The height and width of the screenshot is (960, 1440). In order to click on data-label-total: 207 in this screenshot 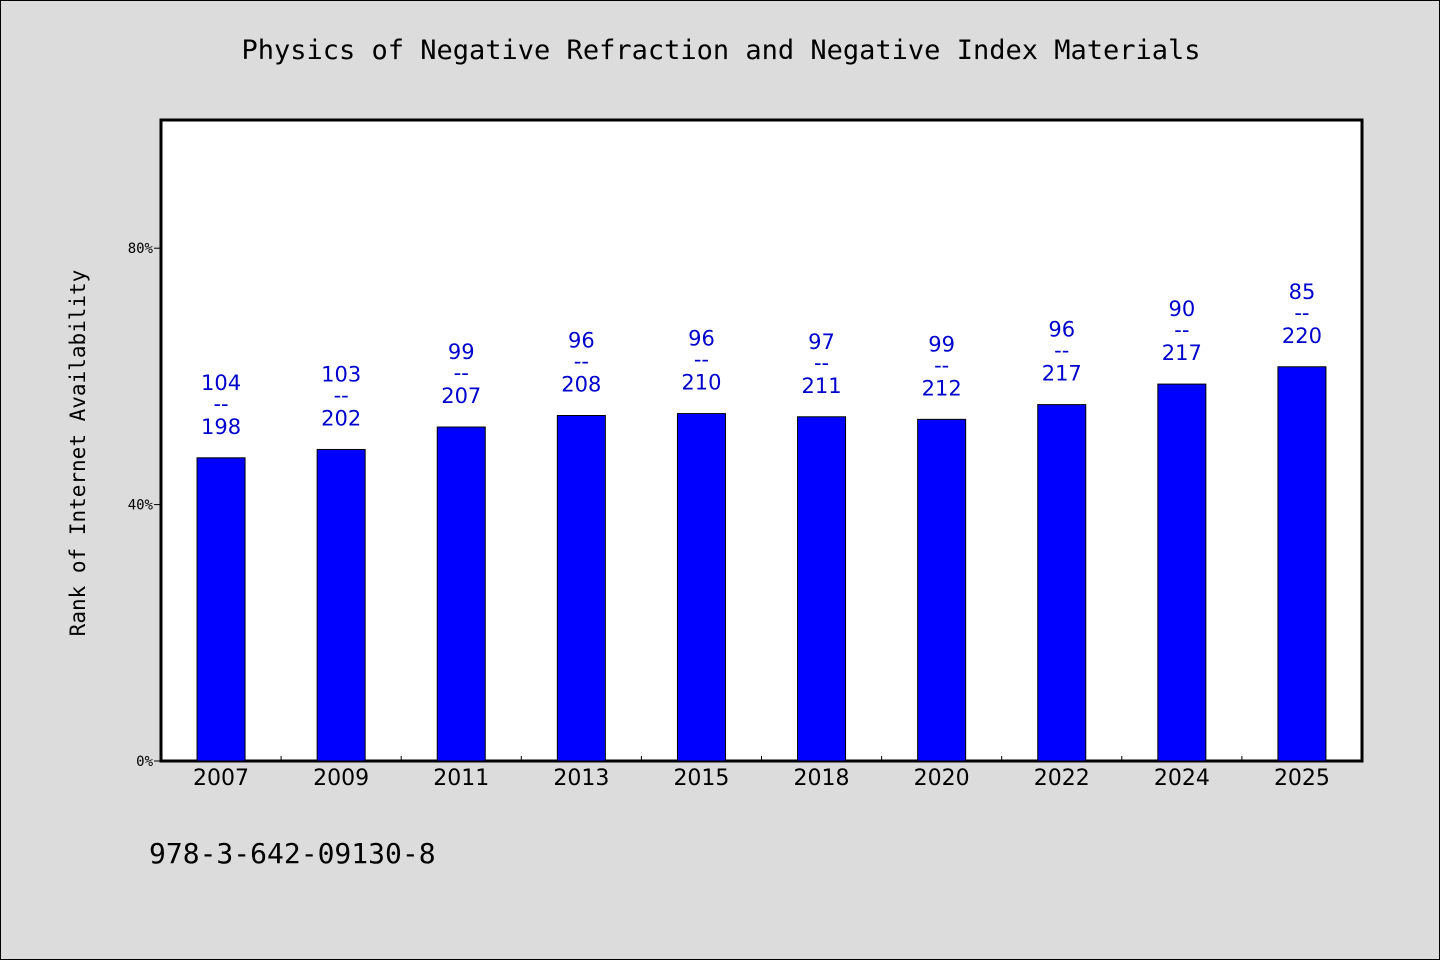, I will do `click(461, 396)`.